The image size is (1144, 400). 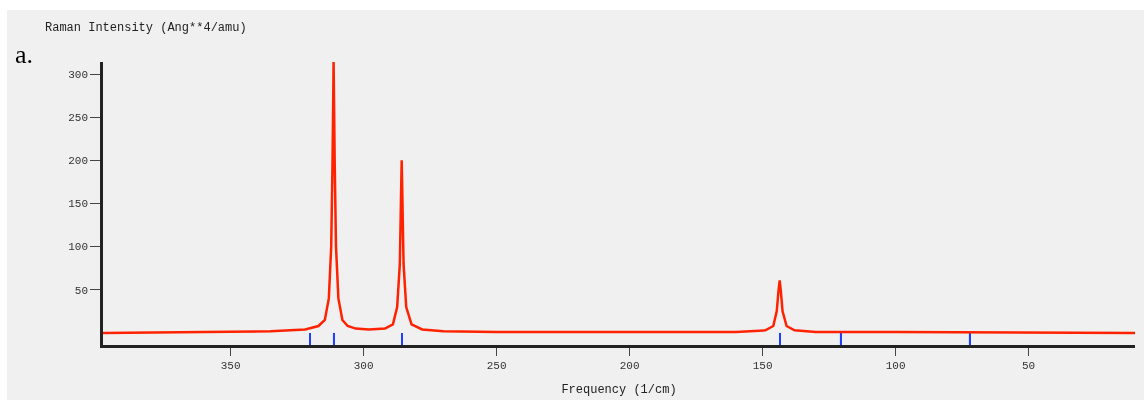 I want to click on x-tick-label: 250, so click(x=496, y=365).